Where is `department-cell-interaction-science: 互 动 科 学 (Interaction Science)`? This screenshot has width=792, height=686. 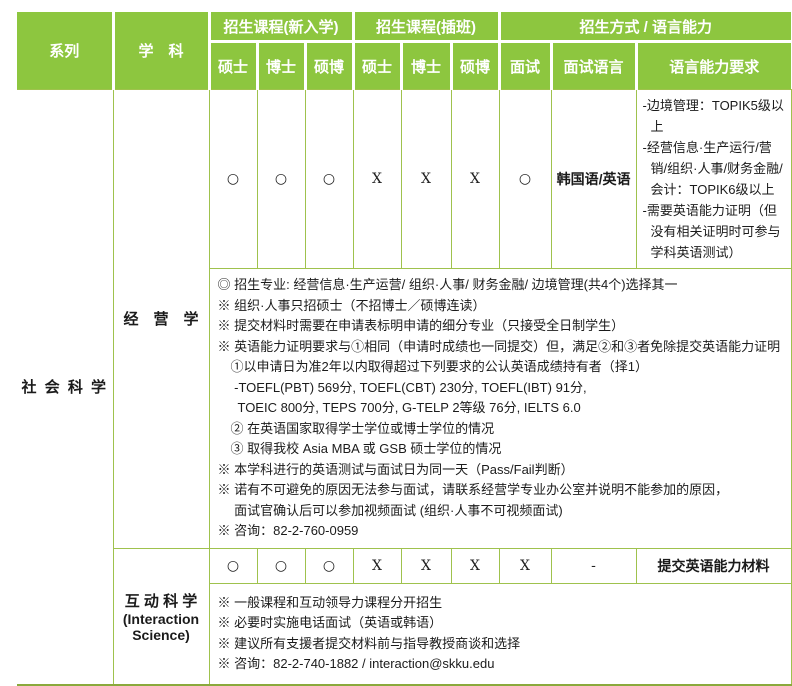
department-cell-interaction-science: 互 动 科 学 (Interaction Science) is located at coordinates (161, 616).